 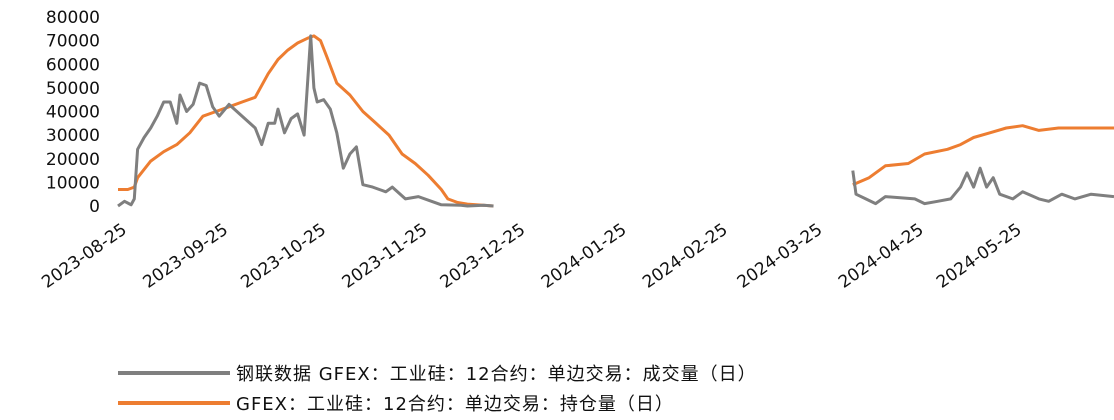 I want to click on legend-item-volume: 钢联数据 GFEX：工业硅：12合约：单边交易：成交量（日）, so click(x=437, y=373).